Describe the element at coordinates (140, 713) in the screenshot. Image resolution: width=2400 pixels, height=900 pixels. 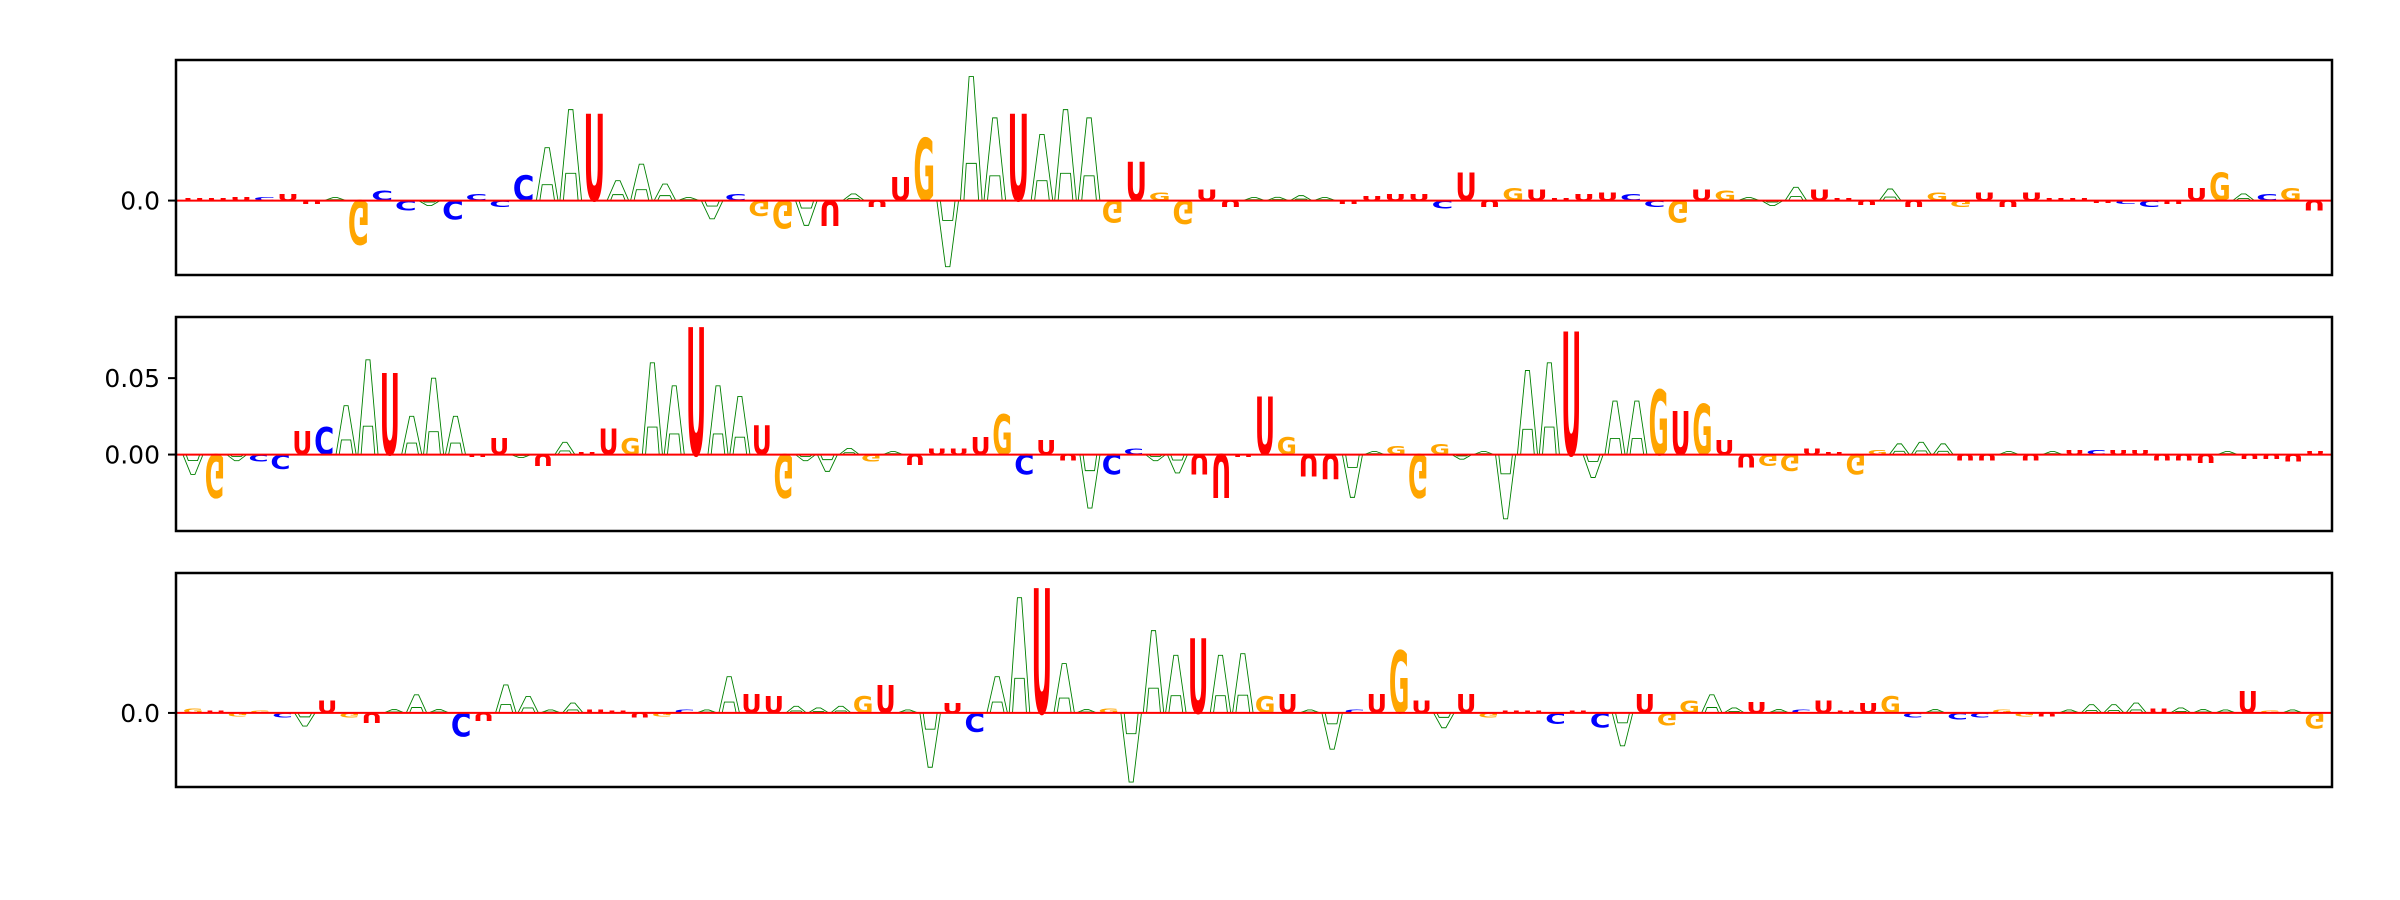
I see `y-tick-label: 0.0` at that location.